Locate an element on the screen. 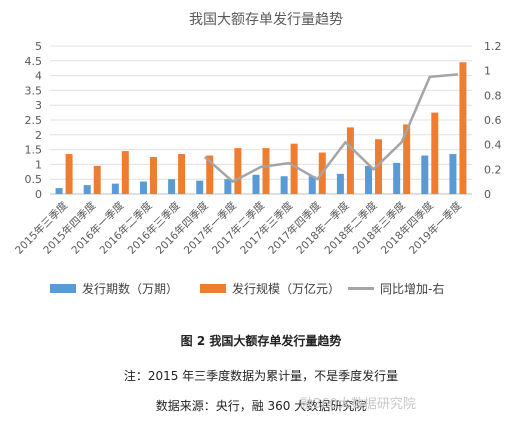 The width and height of the screenshot is (522, 422). left-tick-label: 0.5 is located at coordinates (34, 179).